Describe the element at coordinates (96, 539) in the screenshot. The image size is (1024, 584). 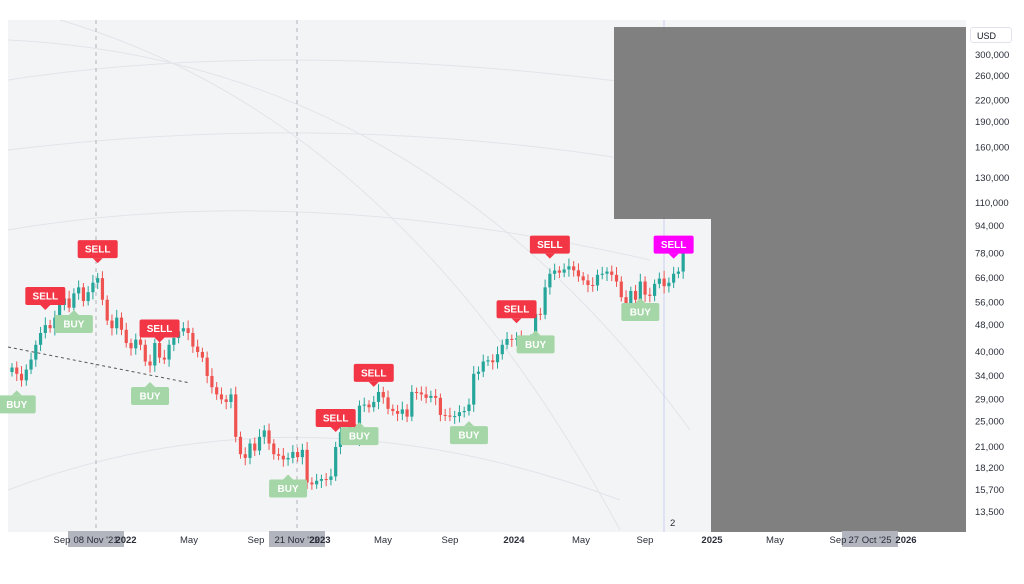
I see `date-label-box` at that location.